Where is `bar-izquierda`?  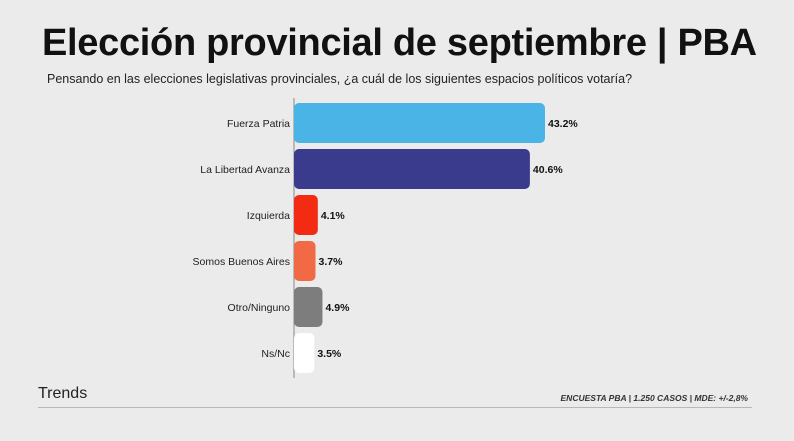
bar-izquierda is located at coordinates (306, 215).